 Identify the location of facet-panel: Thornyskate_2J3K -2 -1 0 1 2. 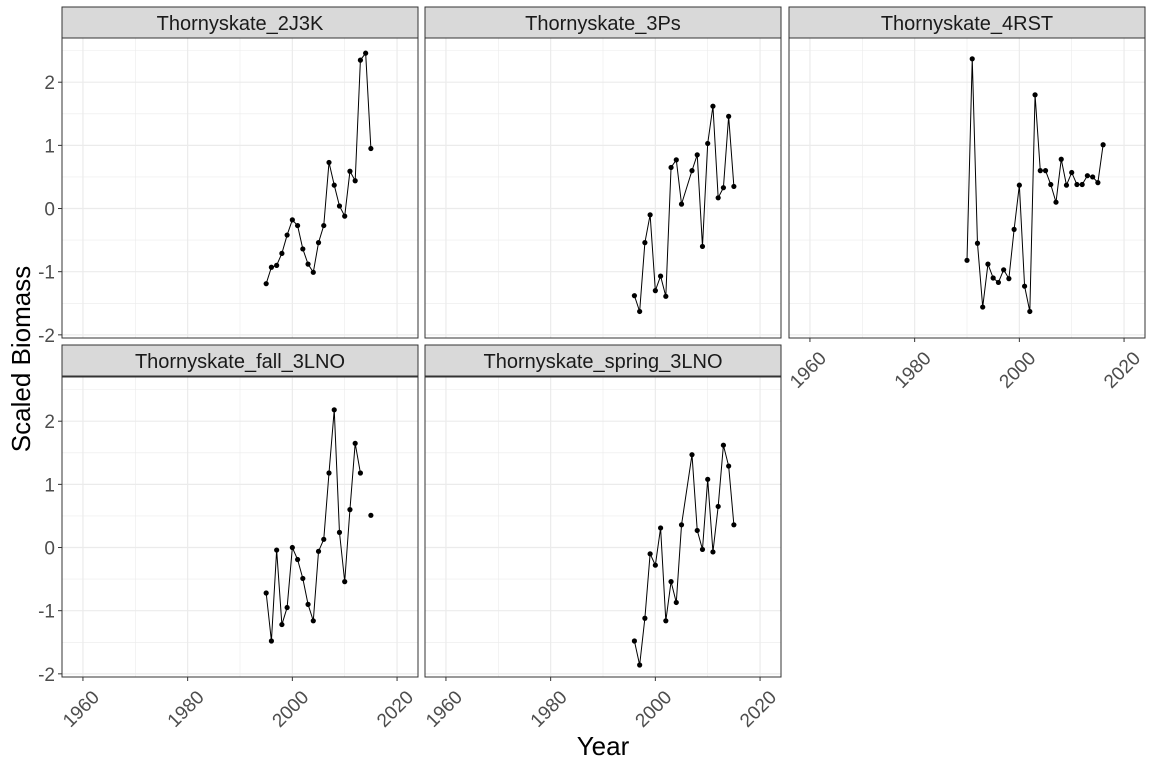
(228, 176).